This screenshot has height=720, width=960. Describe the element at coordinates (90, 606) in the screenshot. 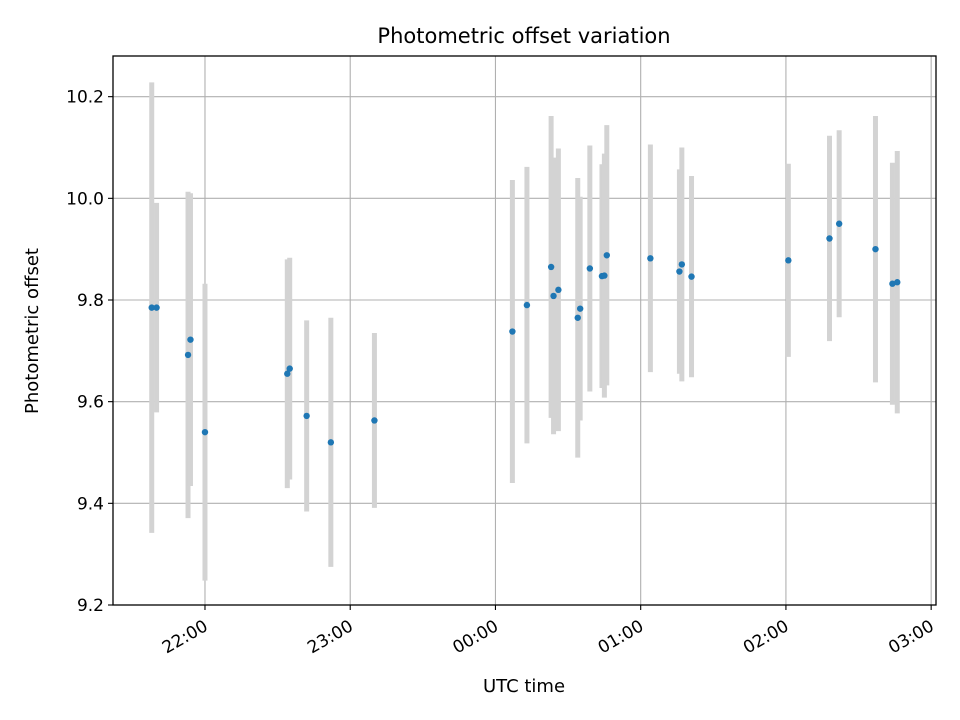

I see `y-tick-label: 9.2` at that location.